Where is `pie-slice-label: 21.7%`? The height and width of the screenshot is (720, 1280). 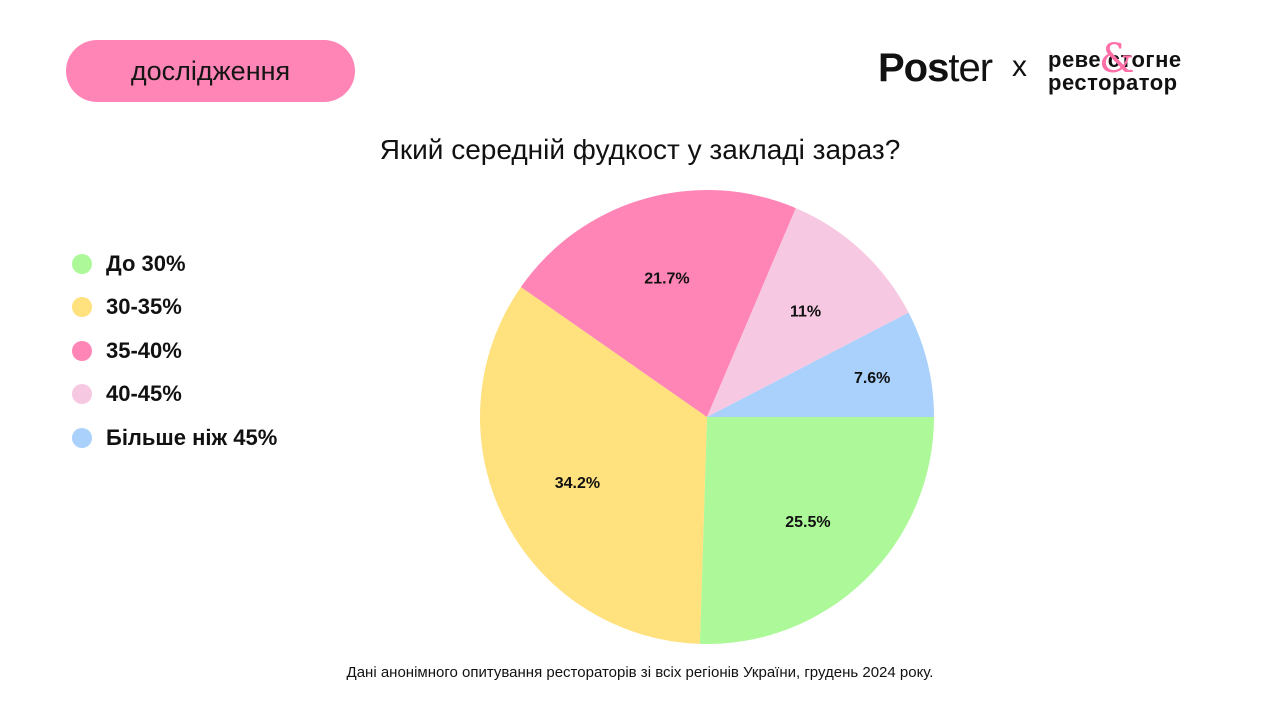
pie-slice-label: 21.7% is located at coordinates (666, 279).